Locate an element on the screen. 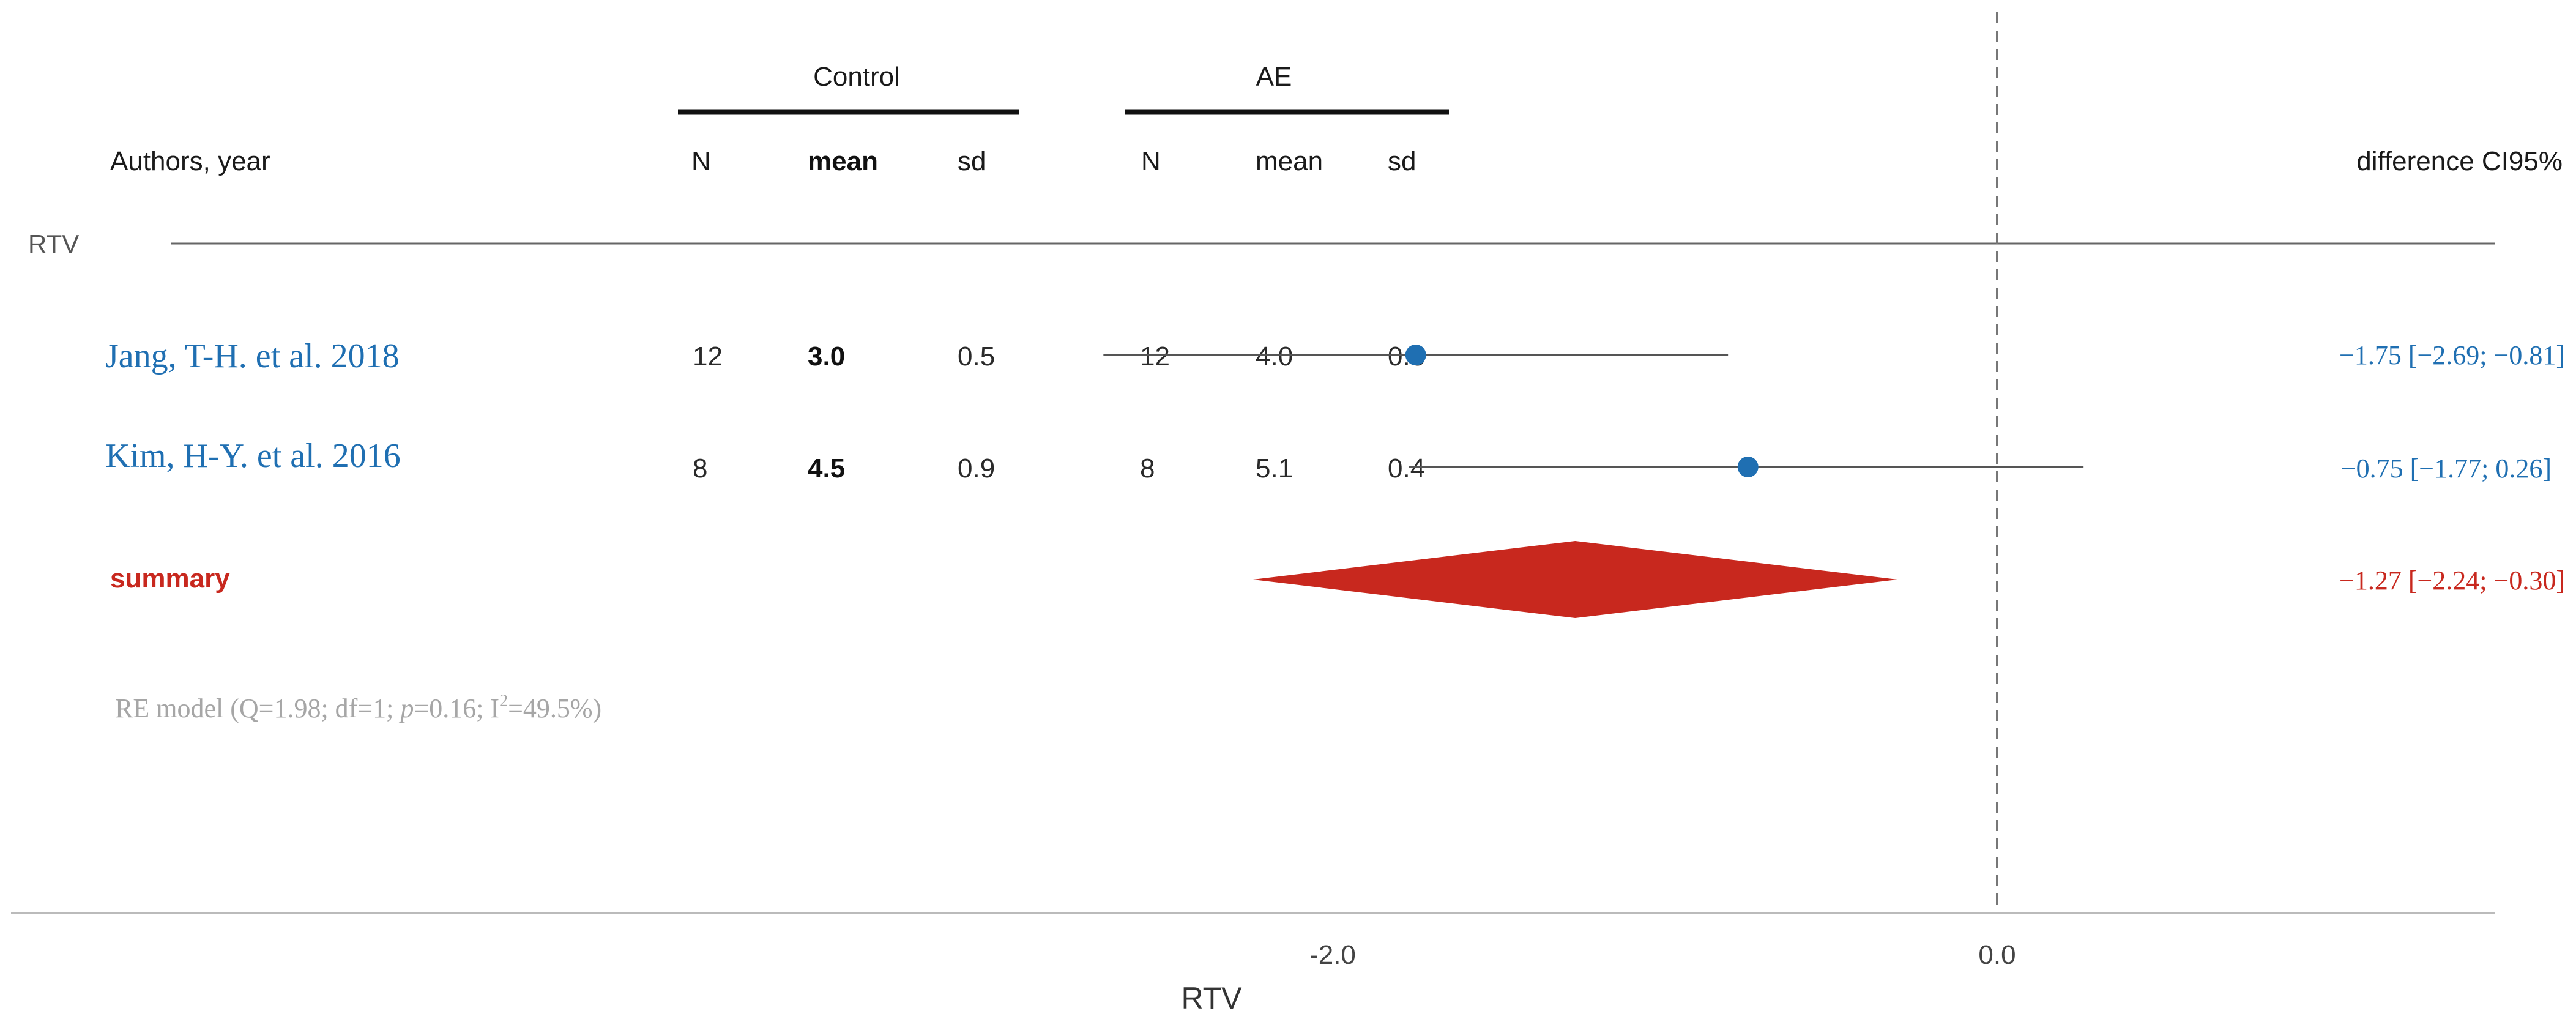  model-note-superscript: 2 is located at coordinates (504, 701).